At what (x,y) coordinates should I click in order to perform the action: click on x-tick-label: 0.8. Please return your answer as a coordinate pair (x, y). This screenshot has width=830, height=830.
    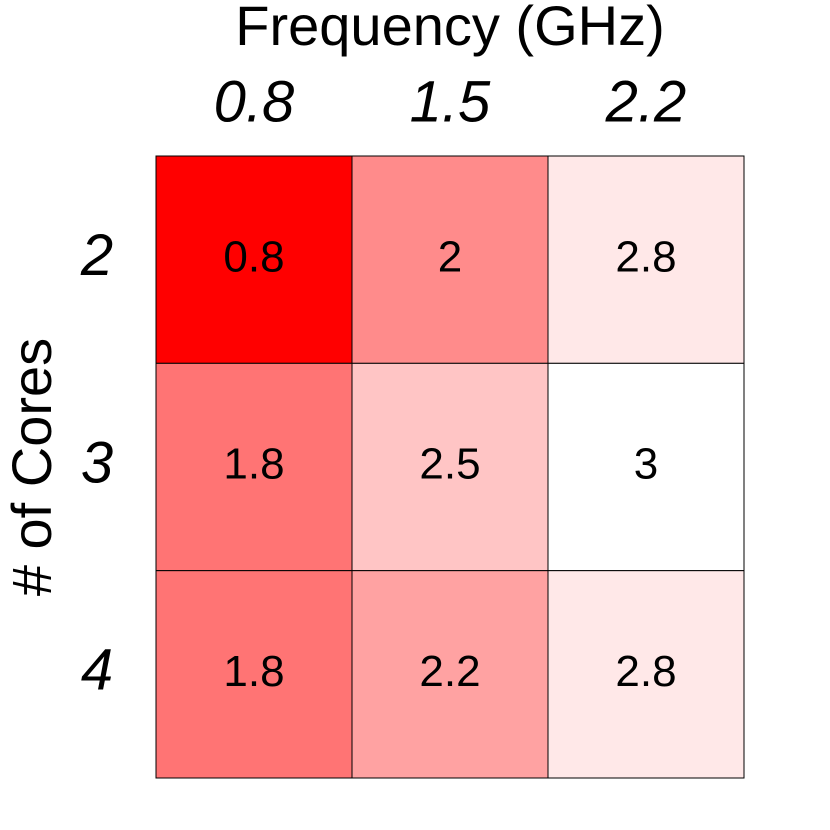
    Looking at the image, I should click on (254, 101).